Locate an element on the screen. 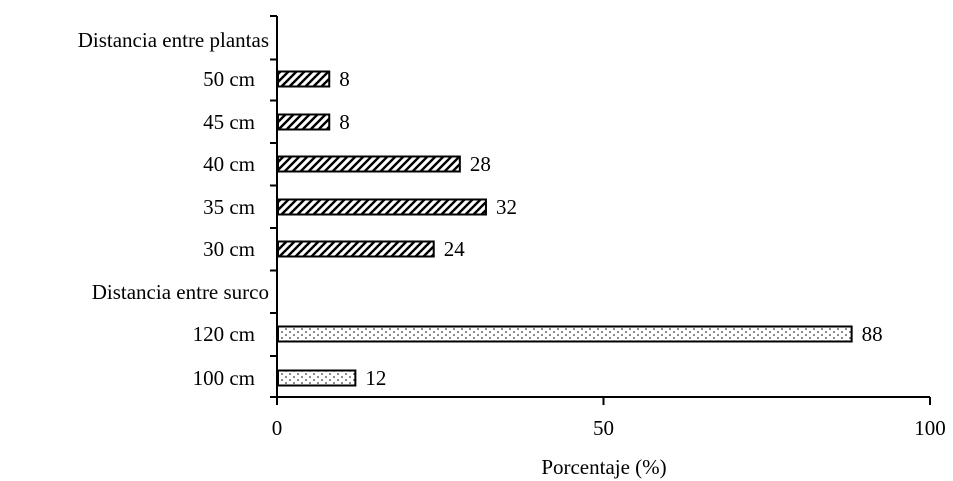 Image resolution: width=953 pixels, height=481 pixels. y-category-label: 35 cm is located at coordinates (229, 207).